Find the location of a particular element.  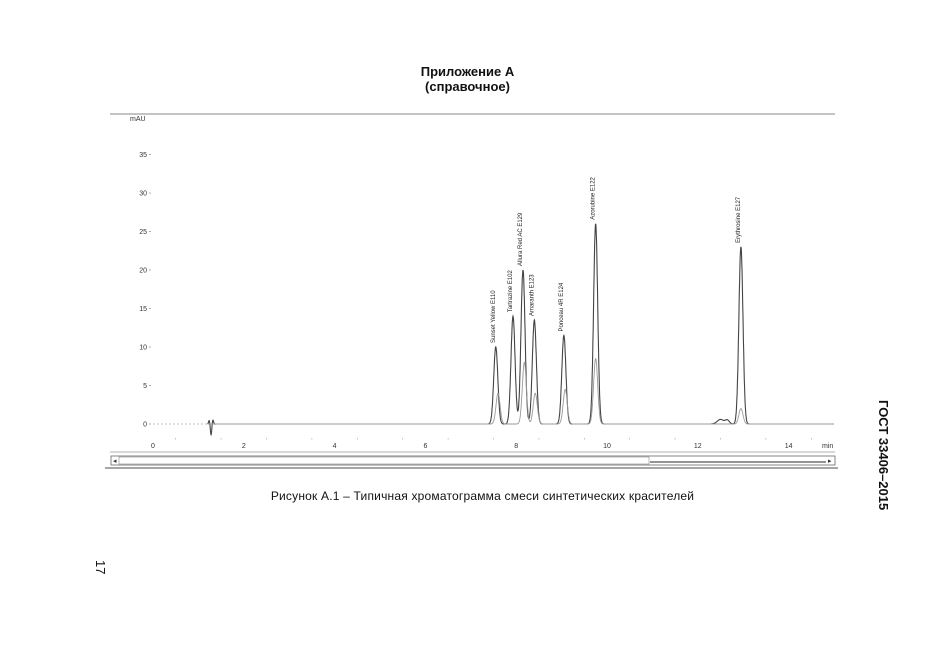

peak-label: Tartrazine E102 is located at coordinates (511, 291).